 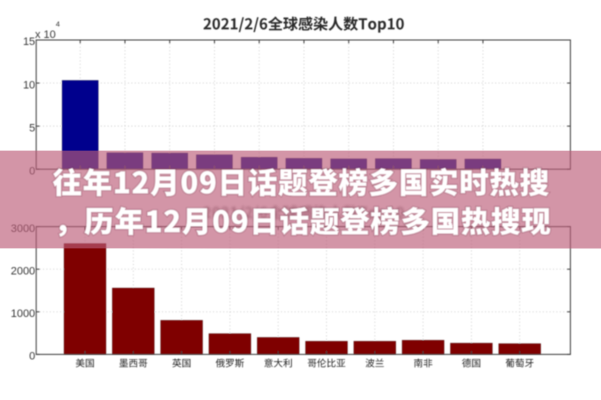 What do you see at coordinates (29, 42) in the screenshot?
I see `svg-text: 15` at bounding box center [29, 42].